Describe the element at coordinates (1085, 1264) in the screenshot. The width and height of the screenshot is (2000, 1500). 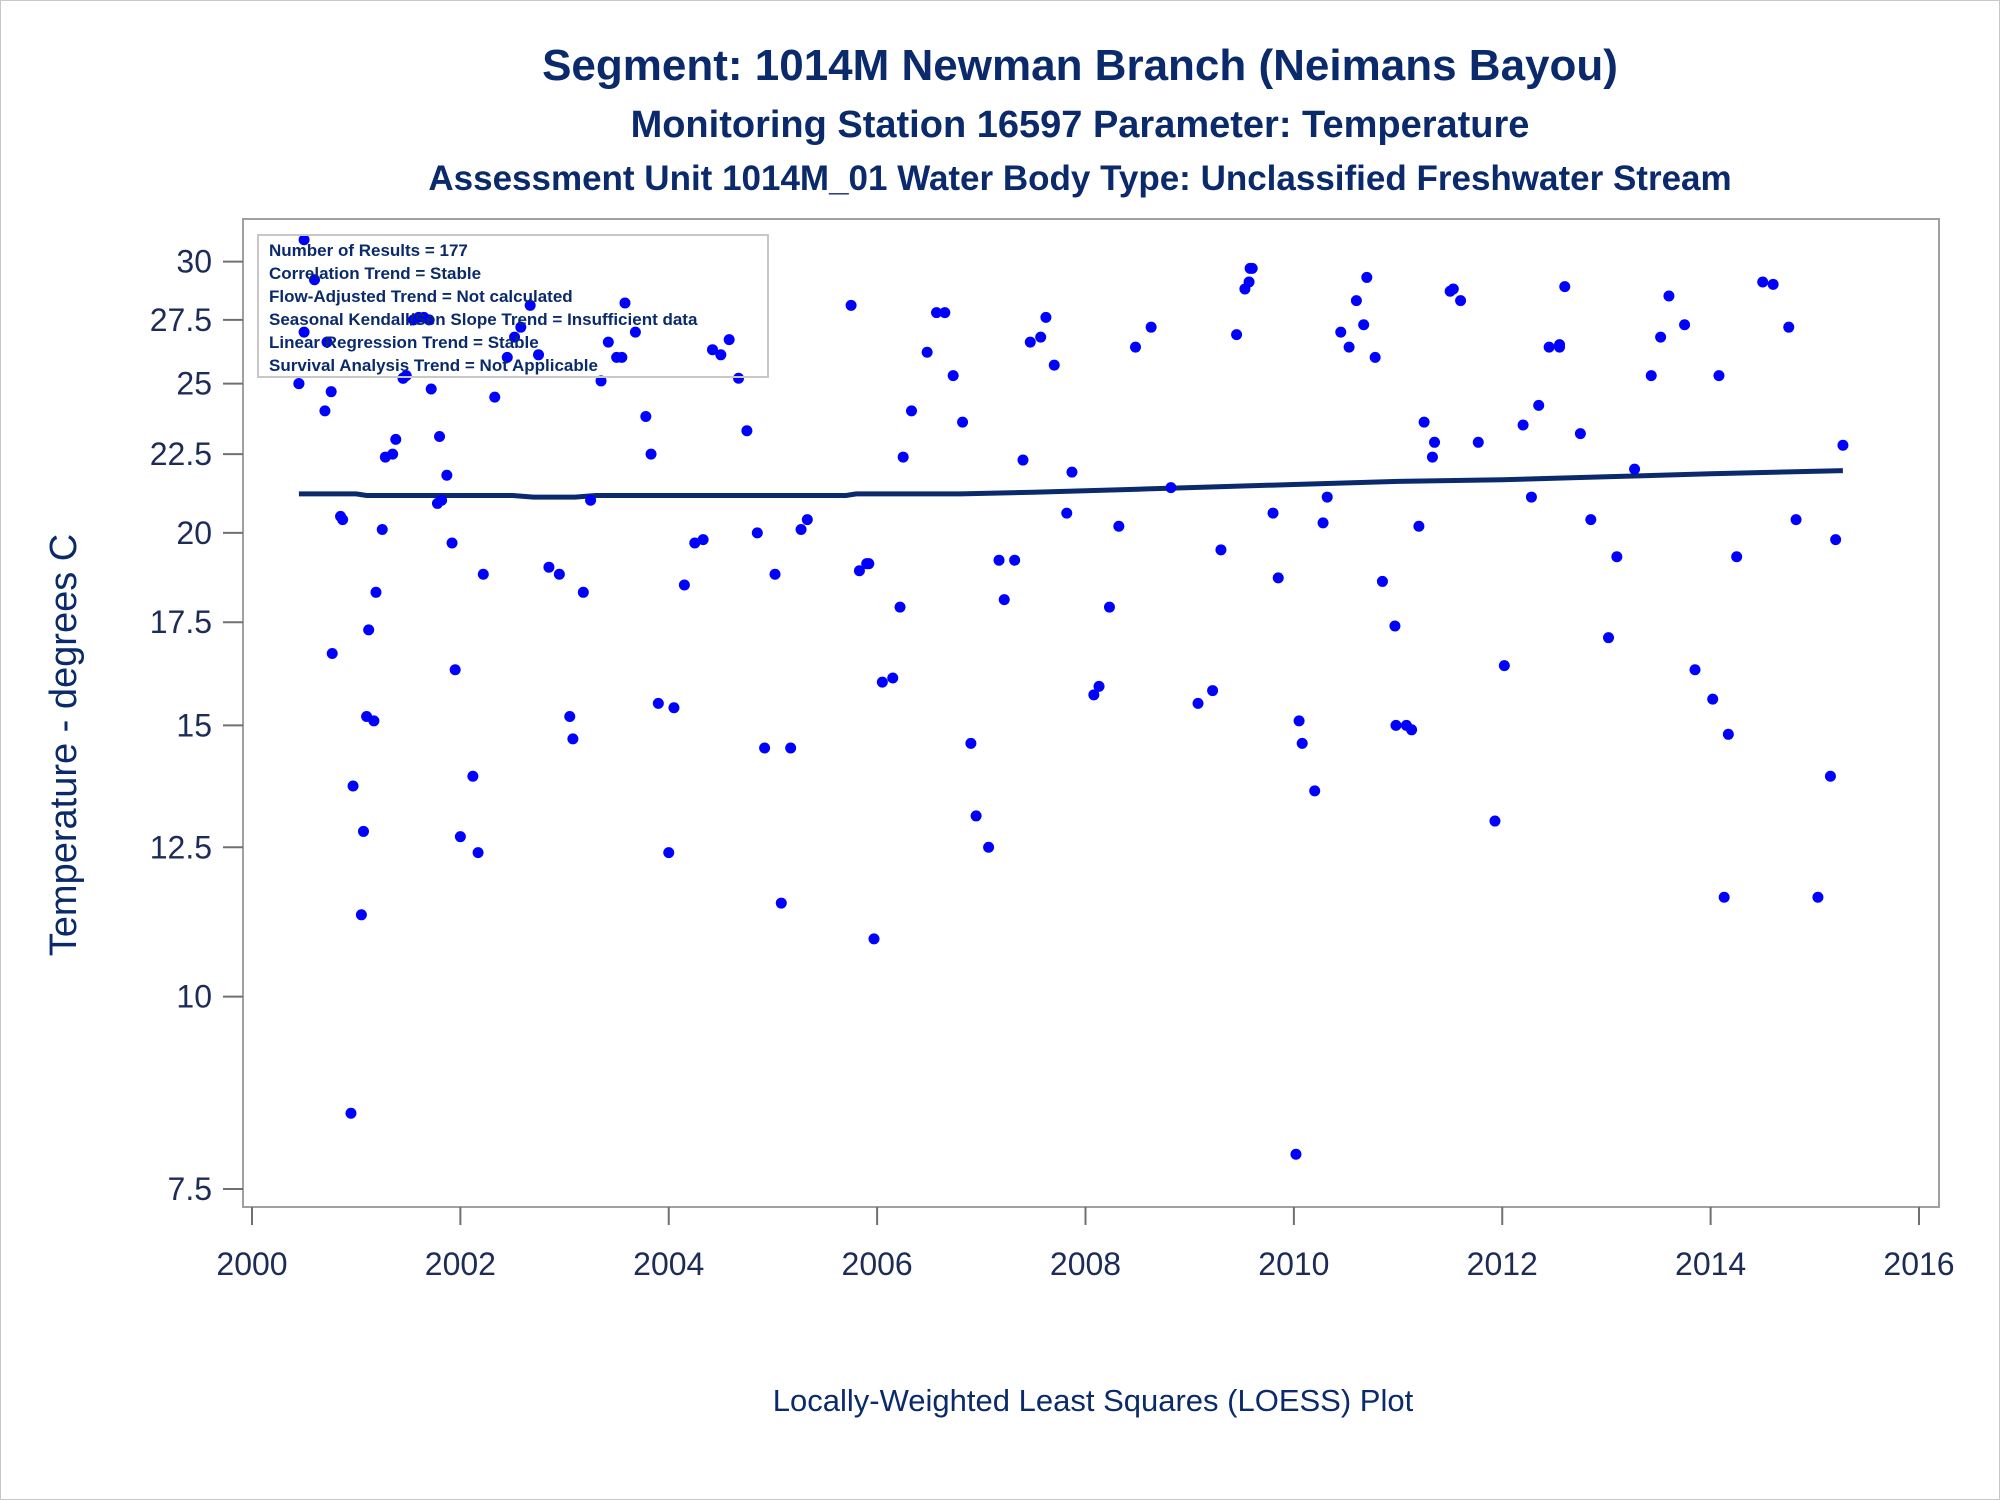
I see `x-tick-label: 2008` at that location.